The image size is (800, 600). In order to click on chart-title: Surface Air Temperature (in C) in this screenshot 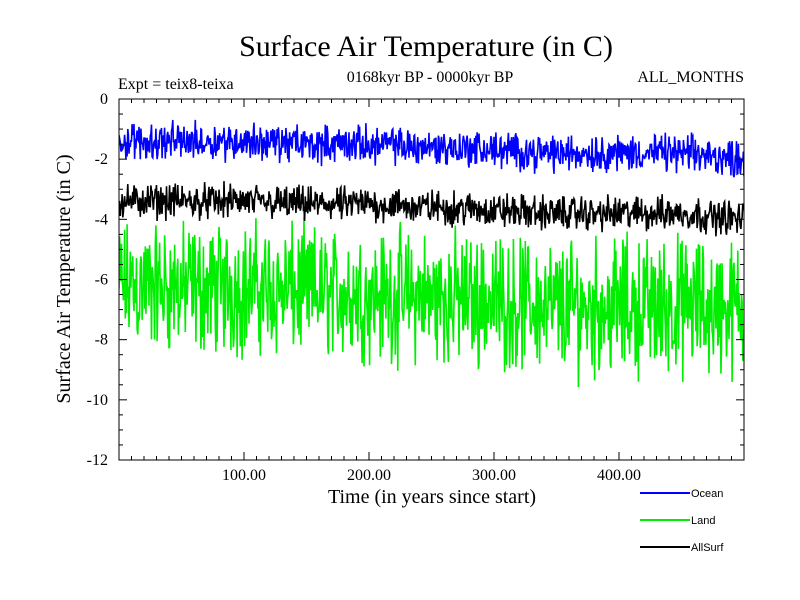, I will do `click(426, 46)`.